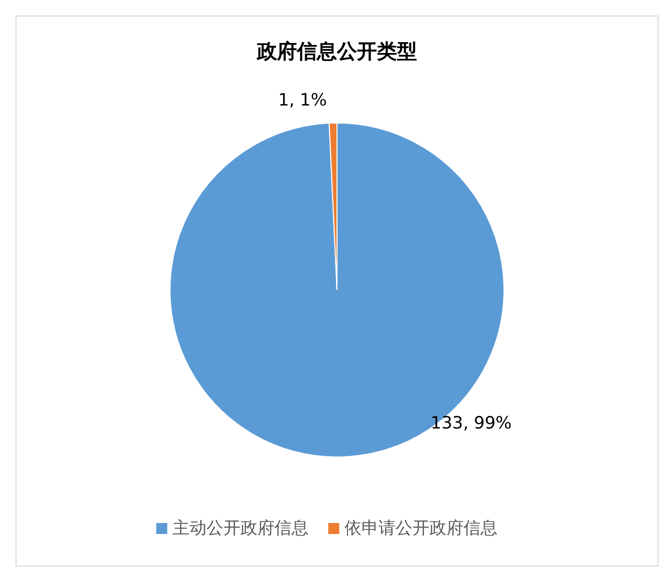  Describe the element at coordinates (240, 528) in the screenshot. I see `legend-label: 主动公开政府信息` at that location.